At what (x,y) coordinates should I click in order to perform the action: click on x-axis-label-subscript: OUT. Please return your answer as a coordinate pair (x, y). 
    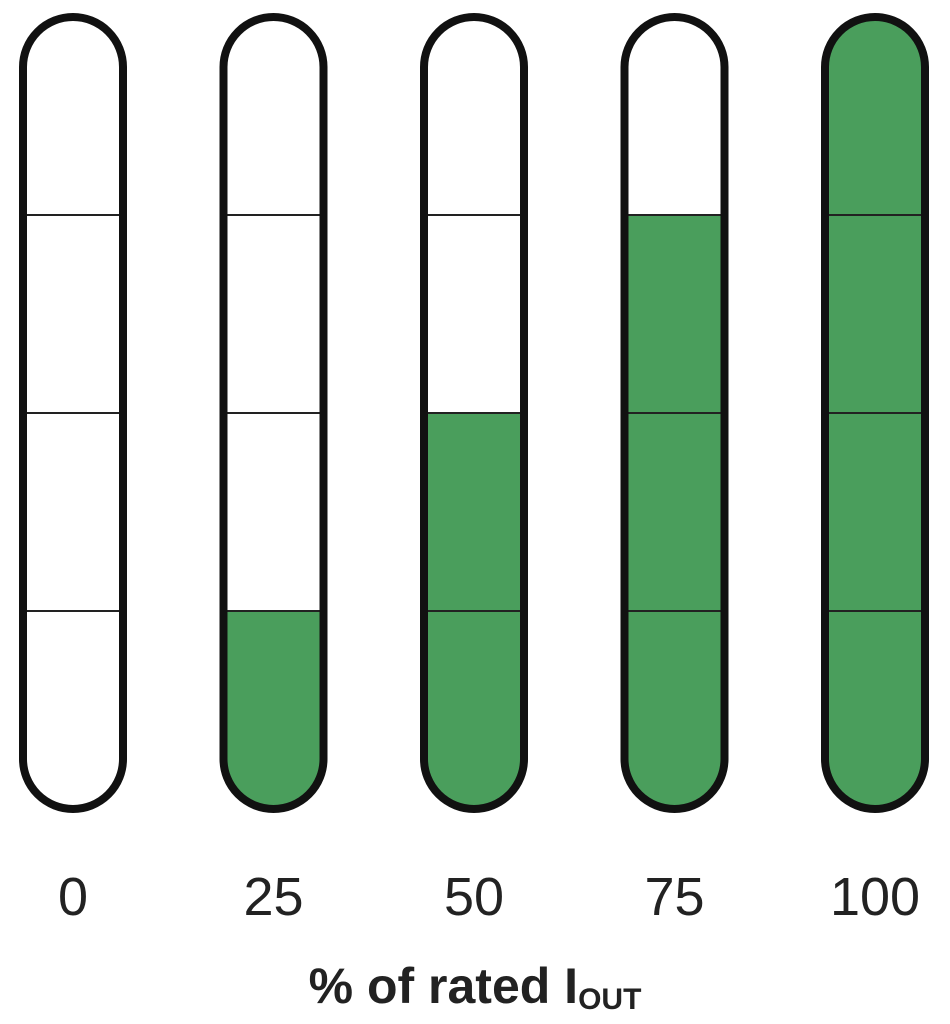
    Looking at the image, I should click on (609, 999).